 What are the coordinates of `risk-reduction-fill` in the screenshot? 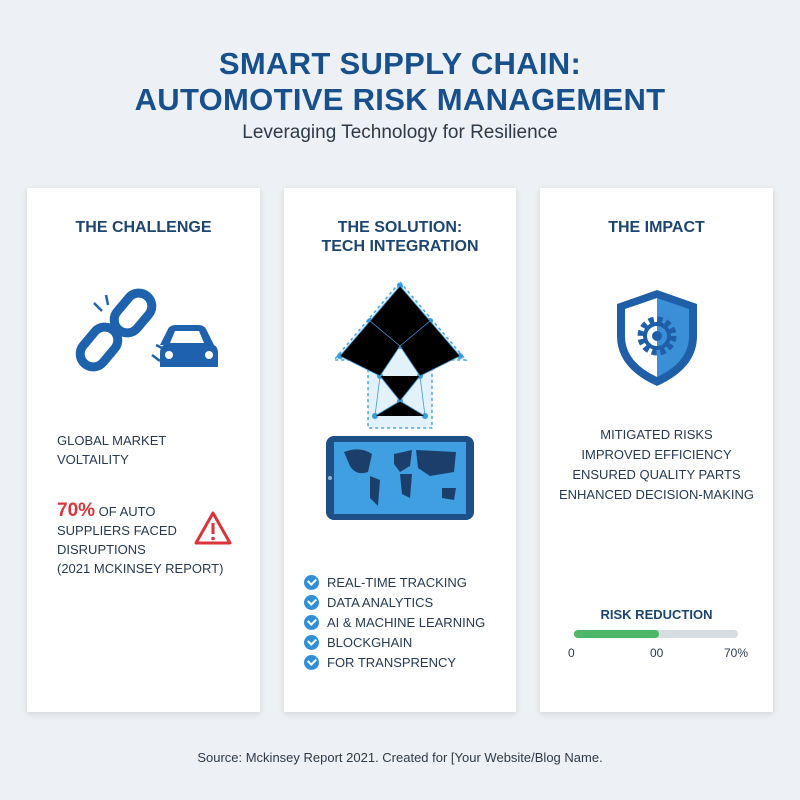 It's located at (617, 634).